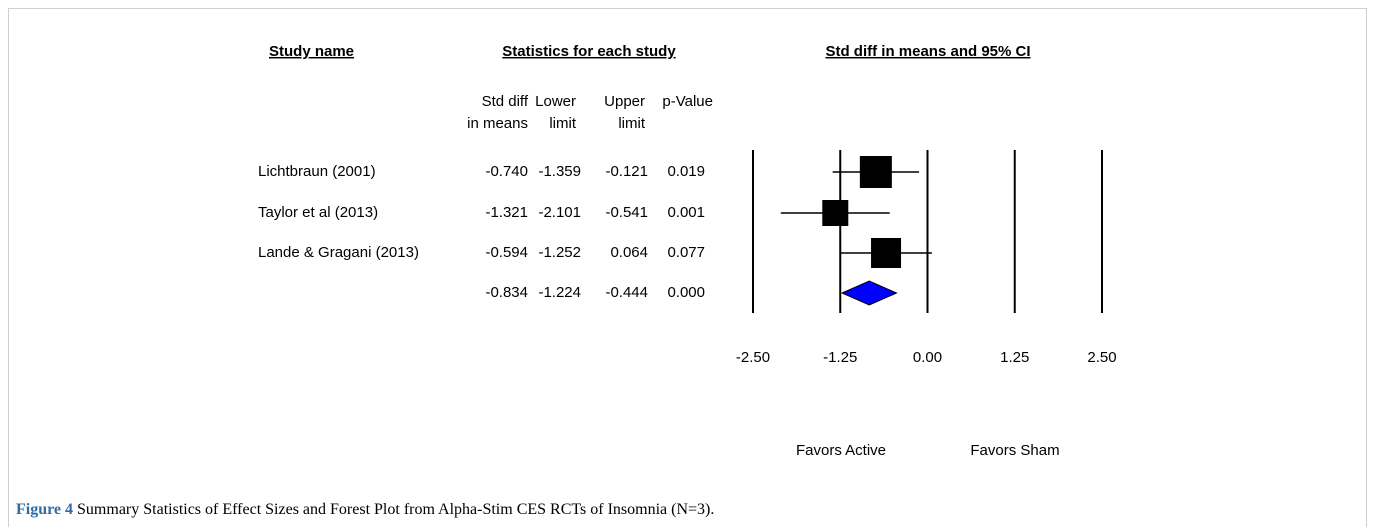 The image size is (1375, 527). I want to click on cell-value: 0.001, so click(686, 212).